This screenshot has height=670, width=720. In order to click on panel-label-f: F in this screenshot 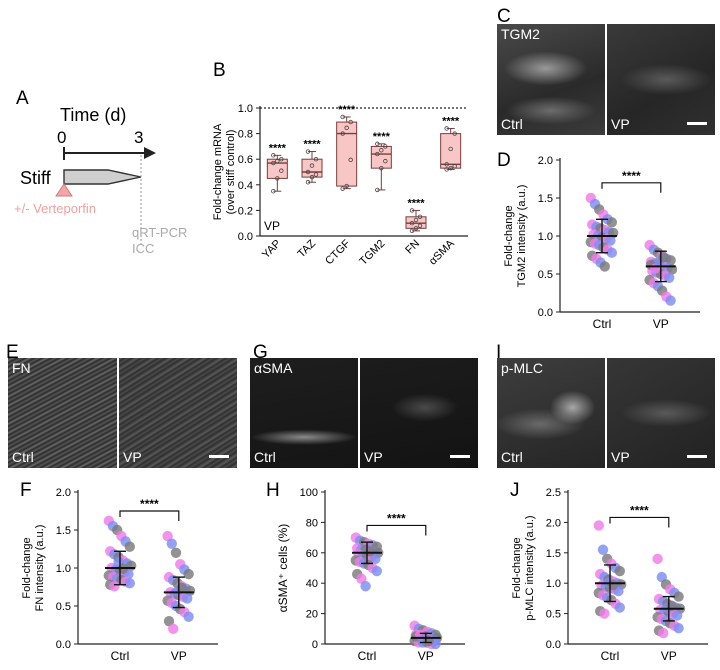, I will do `click(26, 490)`.